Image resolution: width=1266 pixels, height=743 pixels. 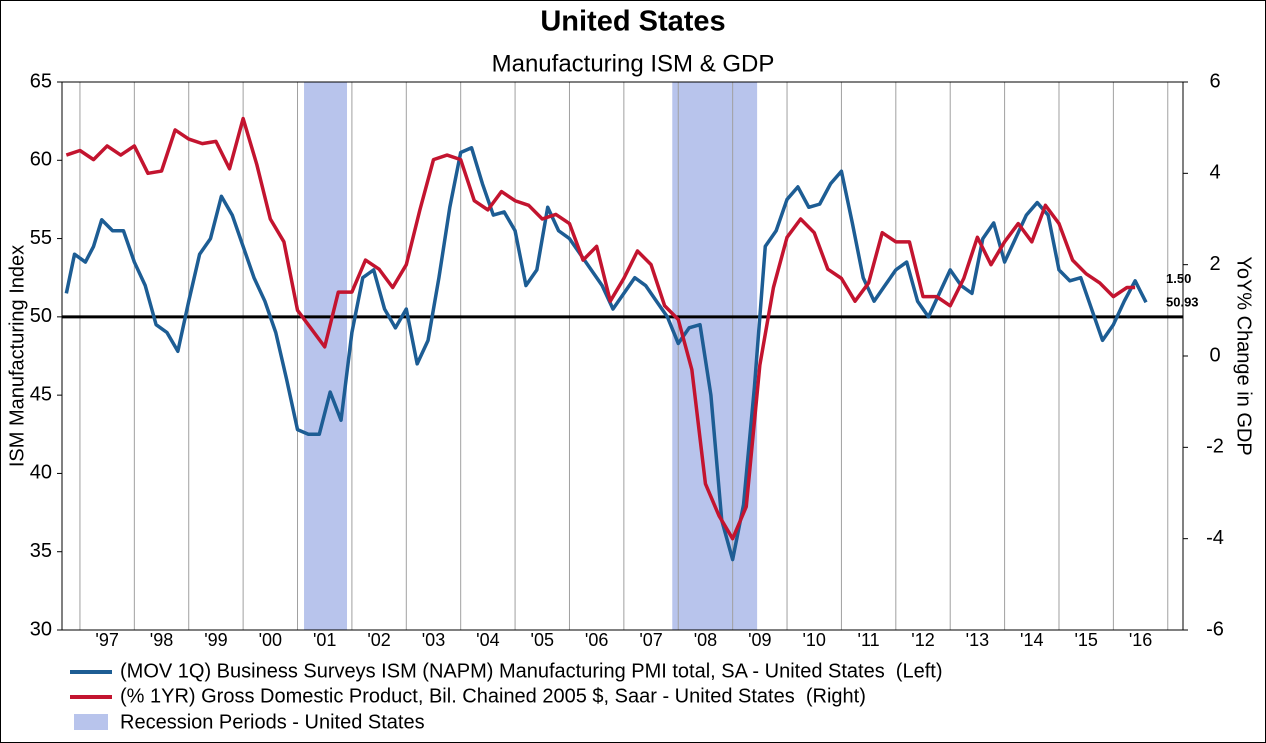 What do you see at coordinates (1140, 640) in the screenshot?
I see `x-tick-label: '16` at bounding box center [1140, 640].